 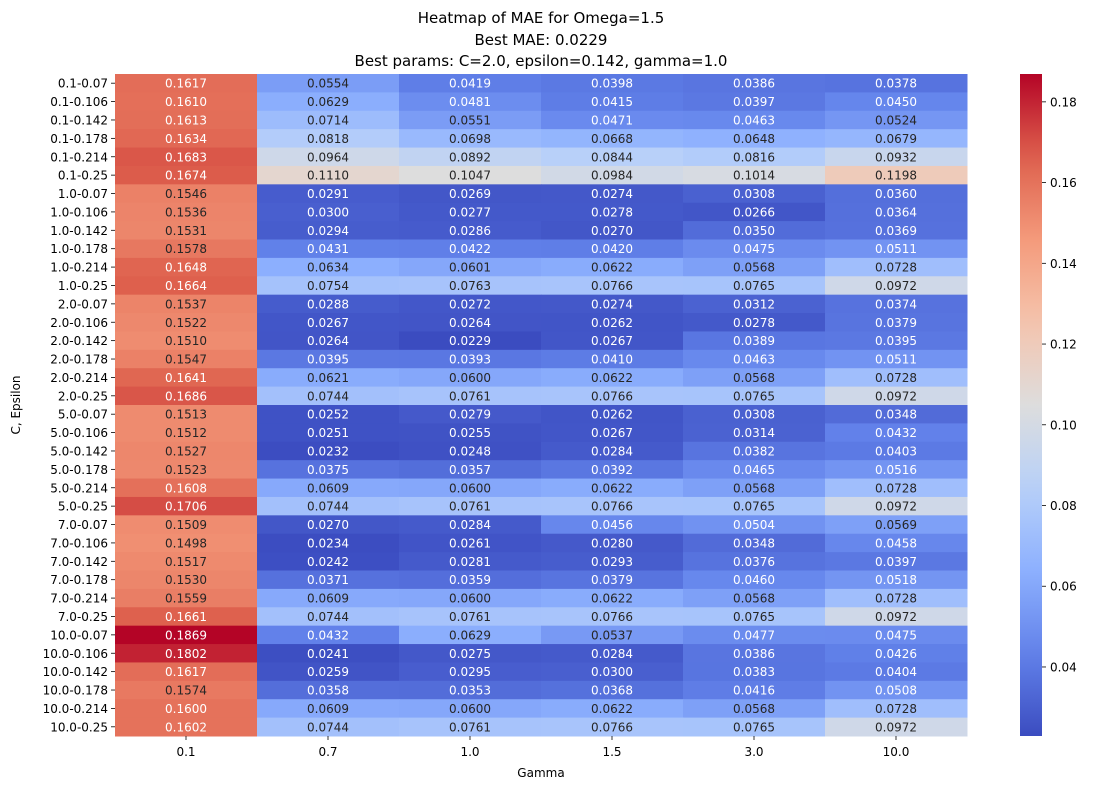 What do you see at coordinates (896, 672) in the screenshot?
I see `cell-value-label: 0.0404` at bounding box center [896, 672].